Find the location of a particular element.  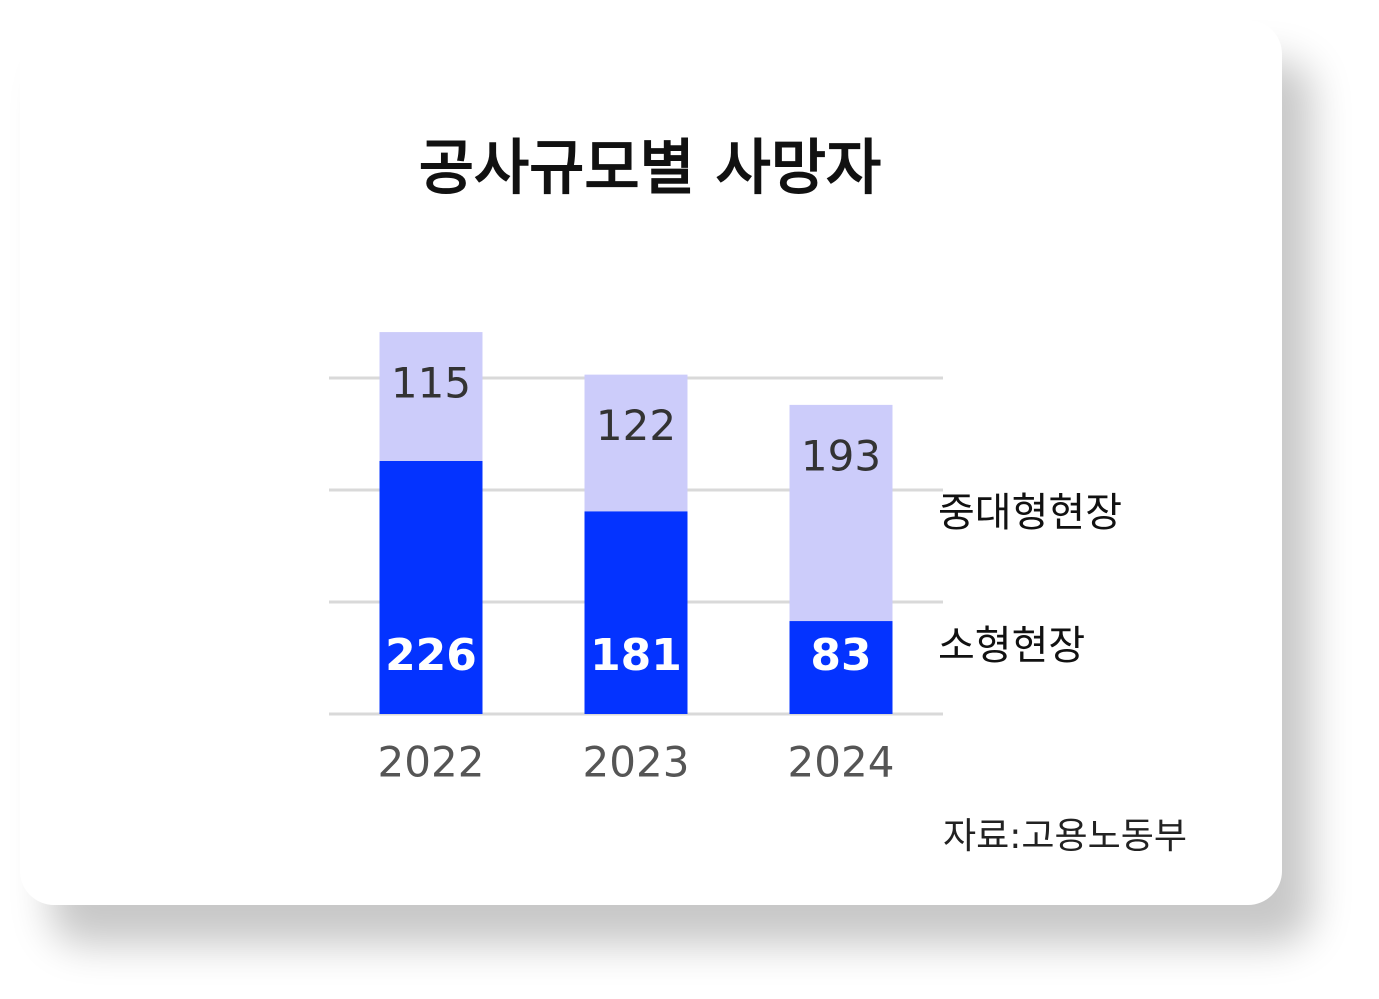

value-label: 193 is located at coordinates (841, 455).